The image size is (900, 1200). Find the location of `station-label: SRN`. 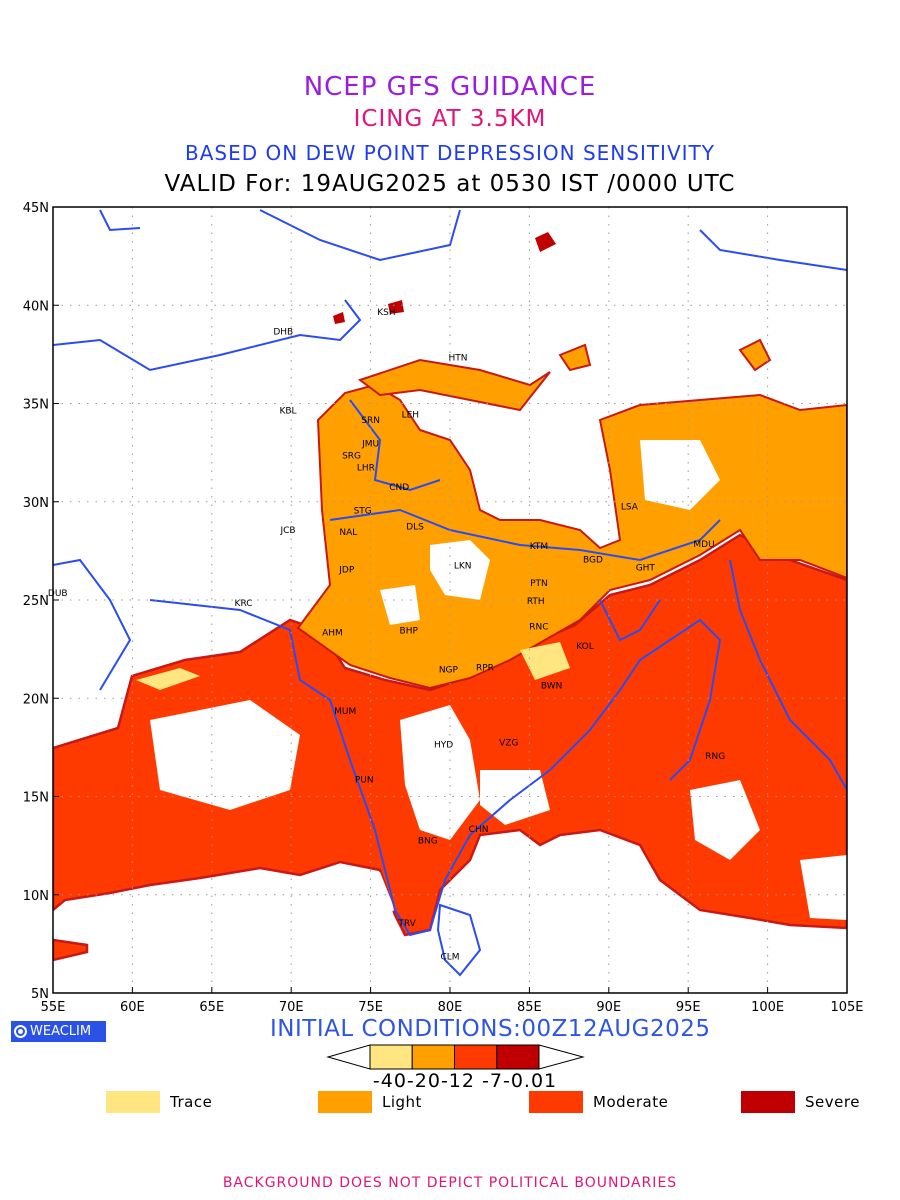

station-label: SRN is located at coordinates (370, 421).